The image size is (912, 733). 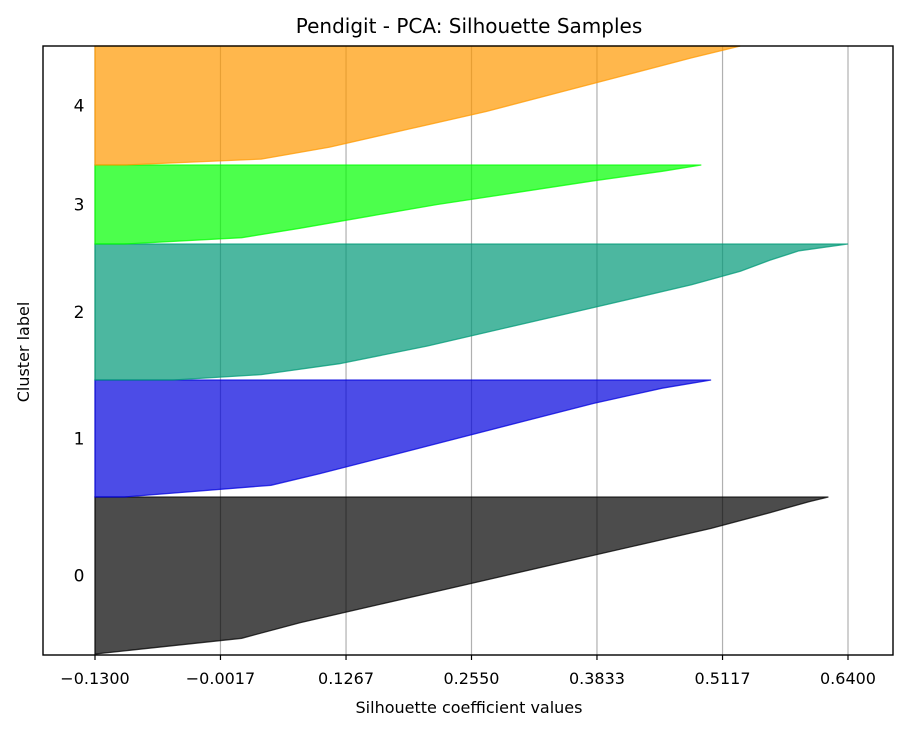 I want to click on x-tick-label-2: 0.1267, so click(x=346, y=678).